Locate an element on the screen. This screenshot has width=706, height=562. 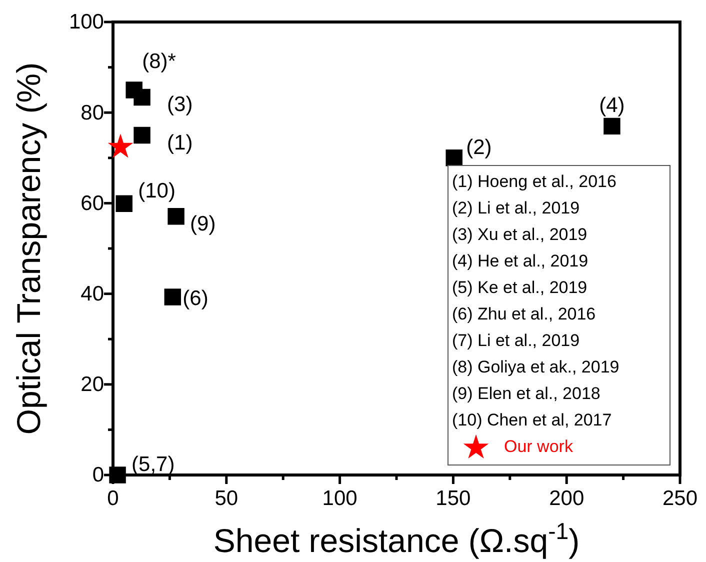
annotation: (5,7) is located at coordinates (153, 464).